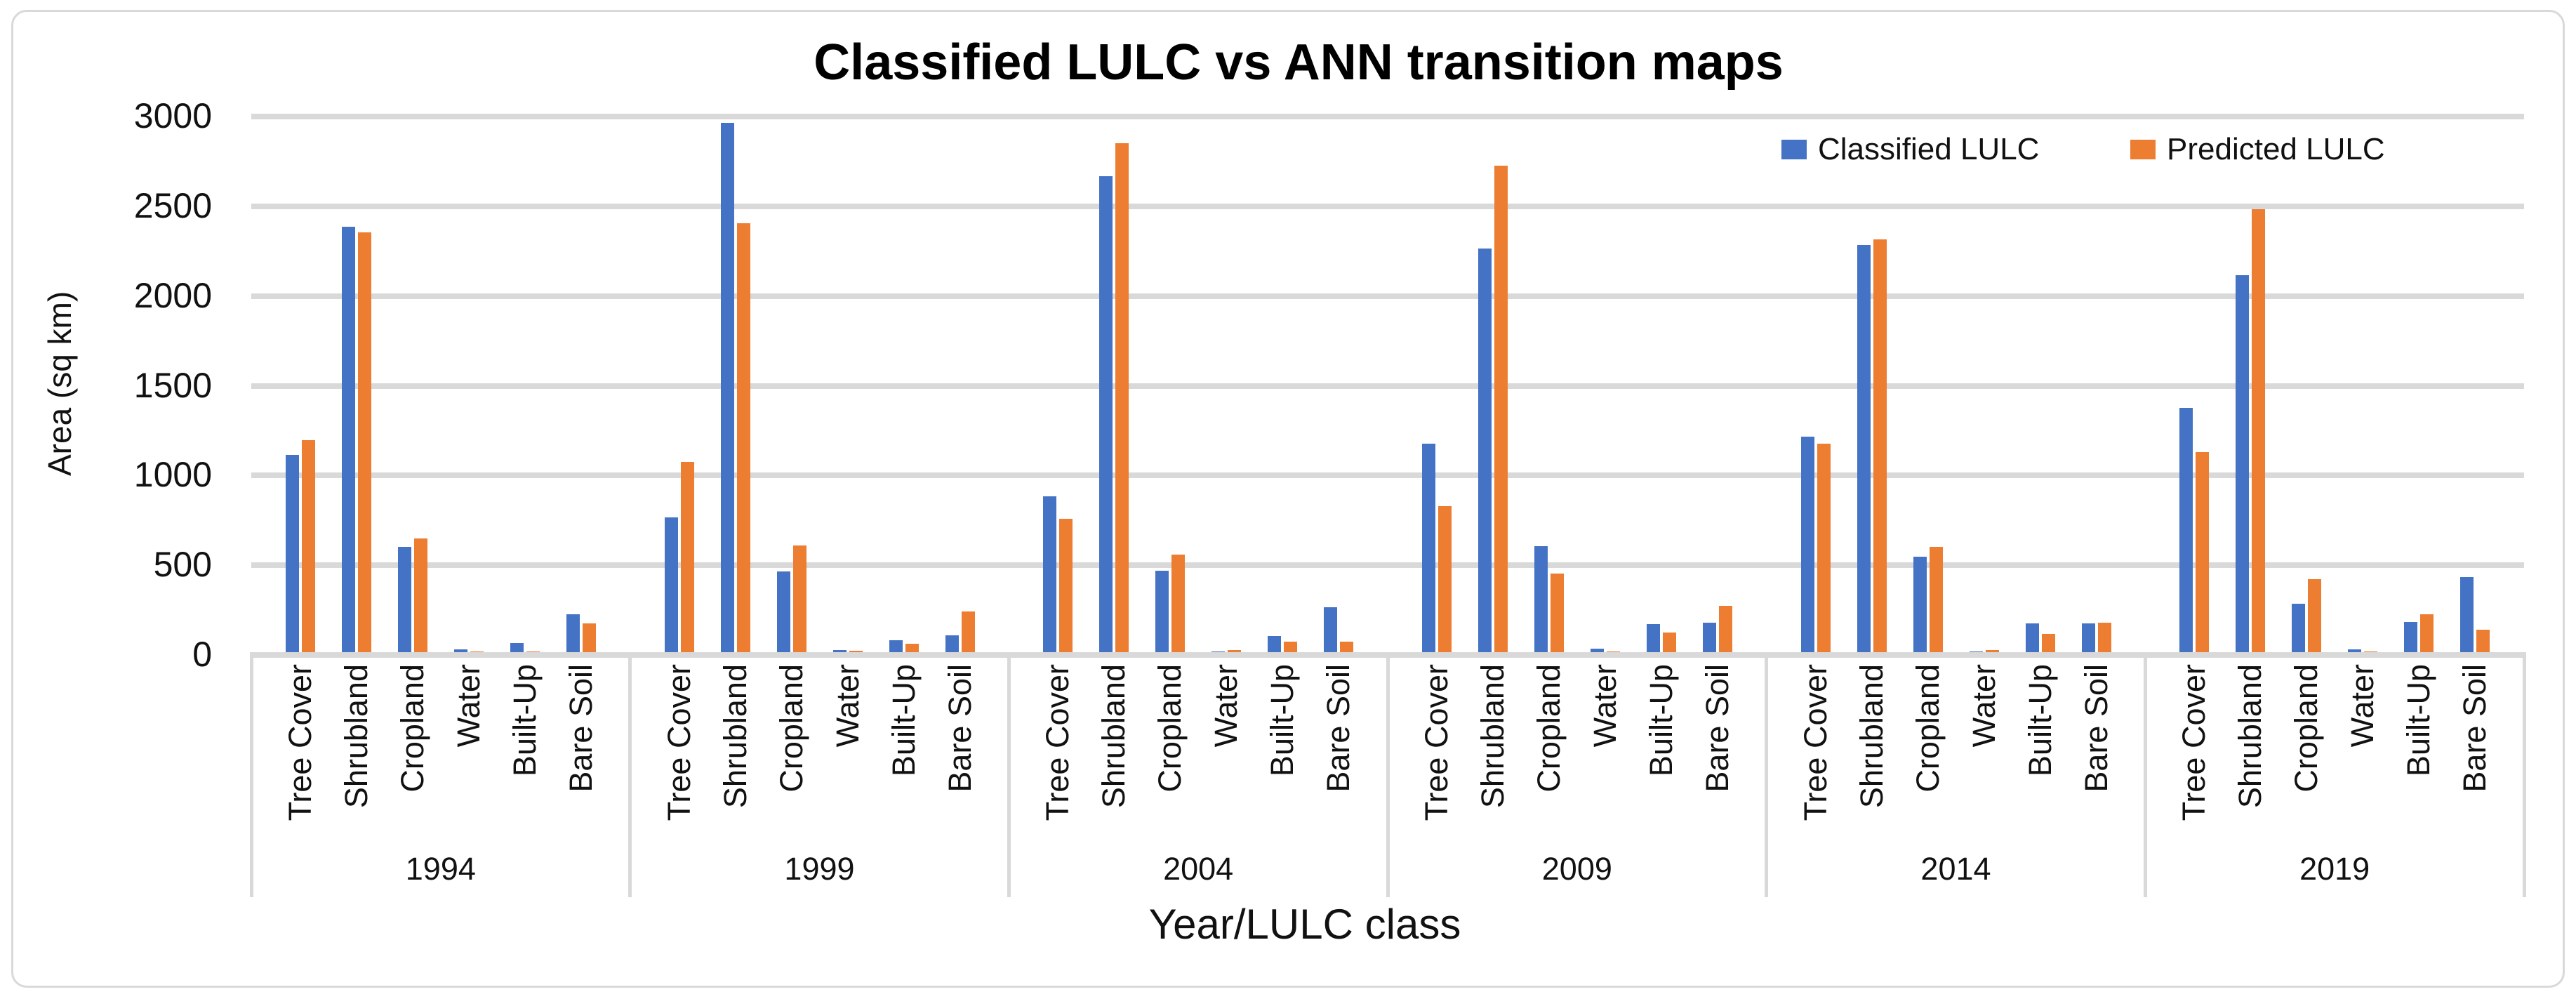 This screenshot has height=1006, width=2576. Describe the element at coordinates (292, 553) in the screenshot. I see `bar-classified-1994-tree-cover` at that location.